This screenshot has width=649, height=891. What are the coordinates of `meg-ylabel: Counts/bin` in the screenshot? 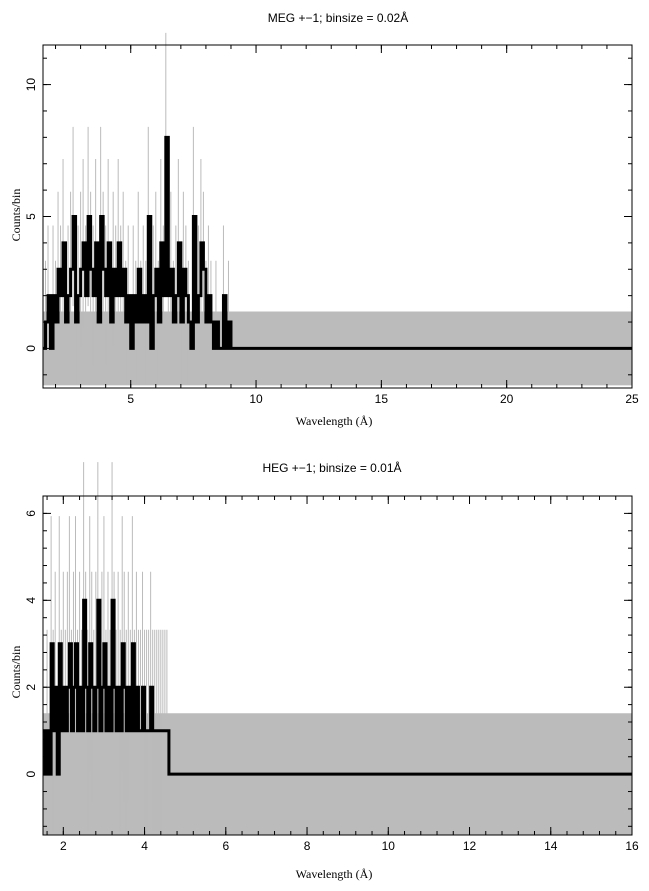 It's located at (16, 215).